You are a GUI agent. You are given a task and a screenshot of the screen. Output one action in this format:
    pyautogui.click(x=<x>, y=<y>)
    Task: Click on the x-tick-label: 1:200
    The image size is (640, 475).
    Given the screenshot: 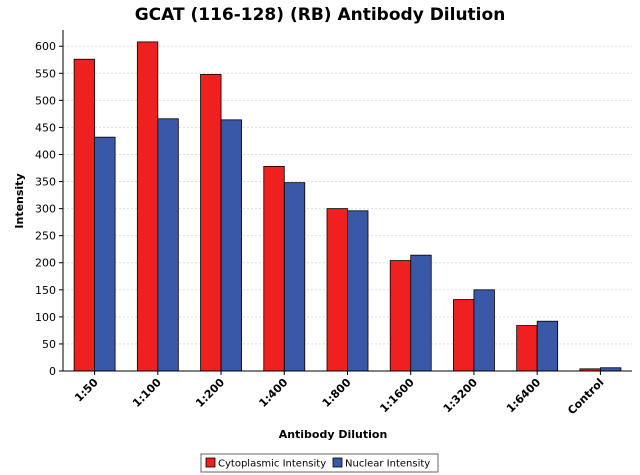 What is the action you would take?
    pyautogui.click(x=210, y=393)
    